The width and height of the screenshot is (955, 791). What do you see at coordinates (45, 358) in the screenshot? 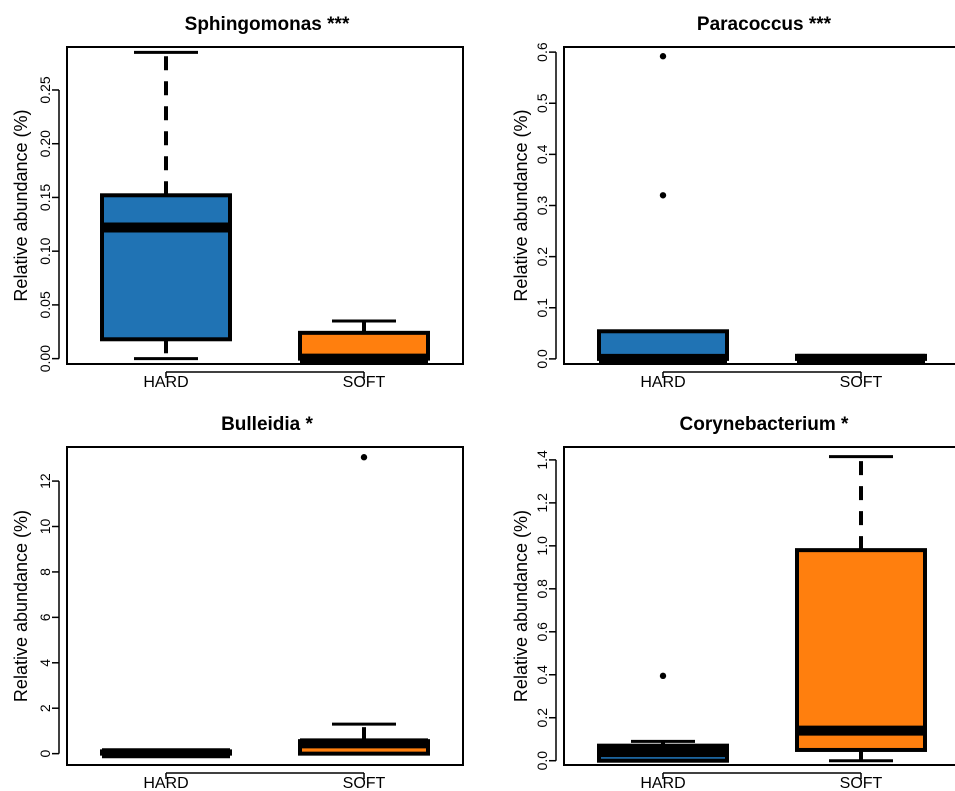
I see `y-tick-label: 0.00` at bounding box center [45, 358].